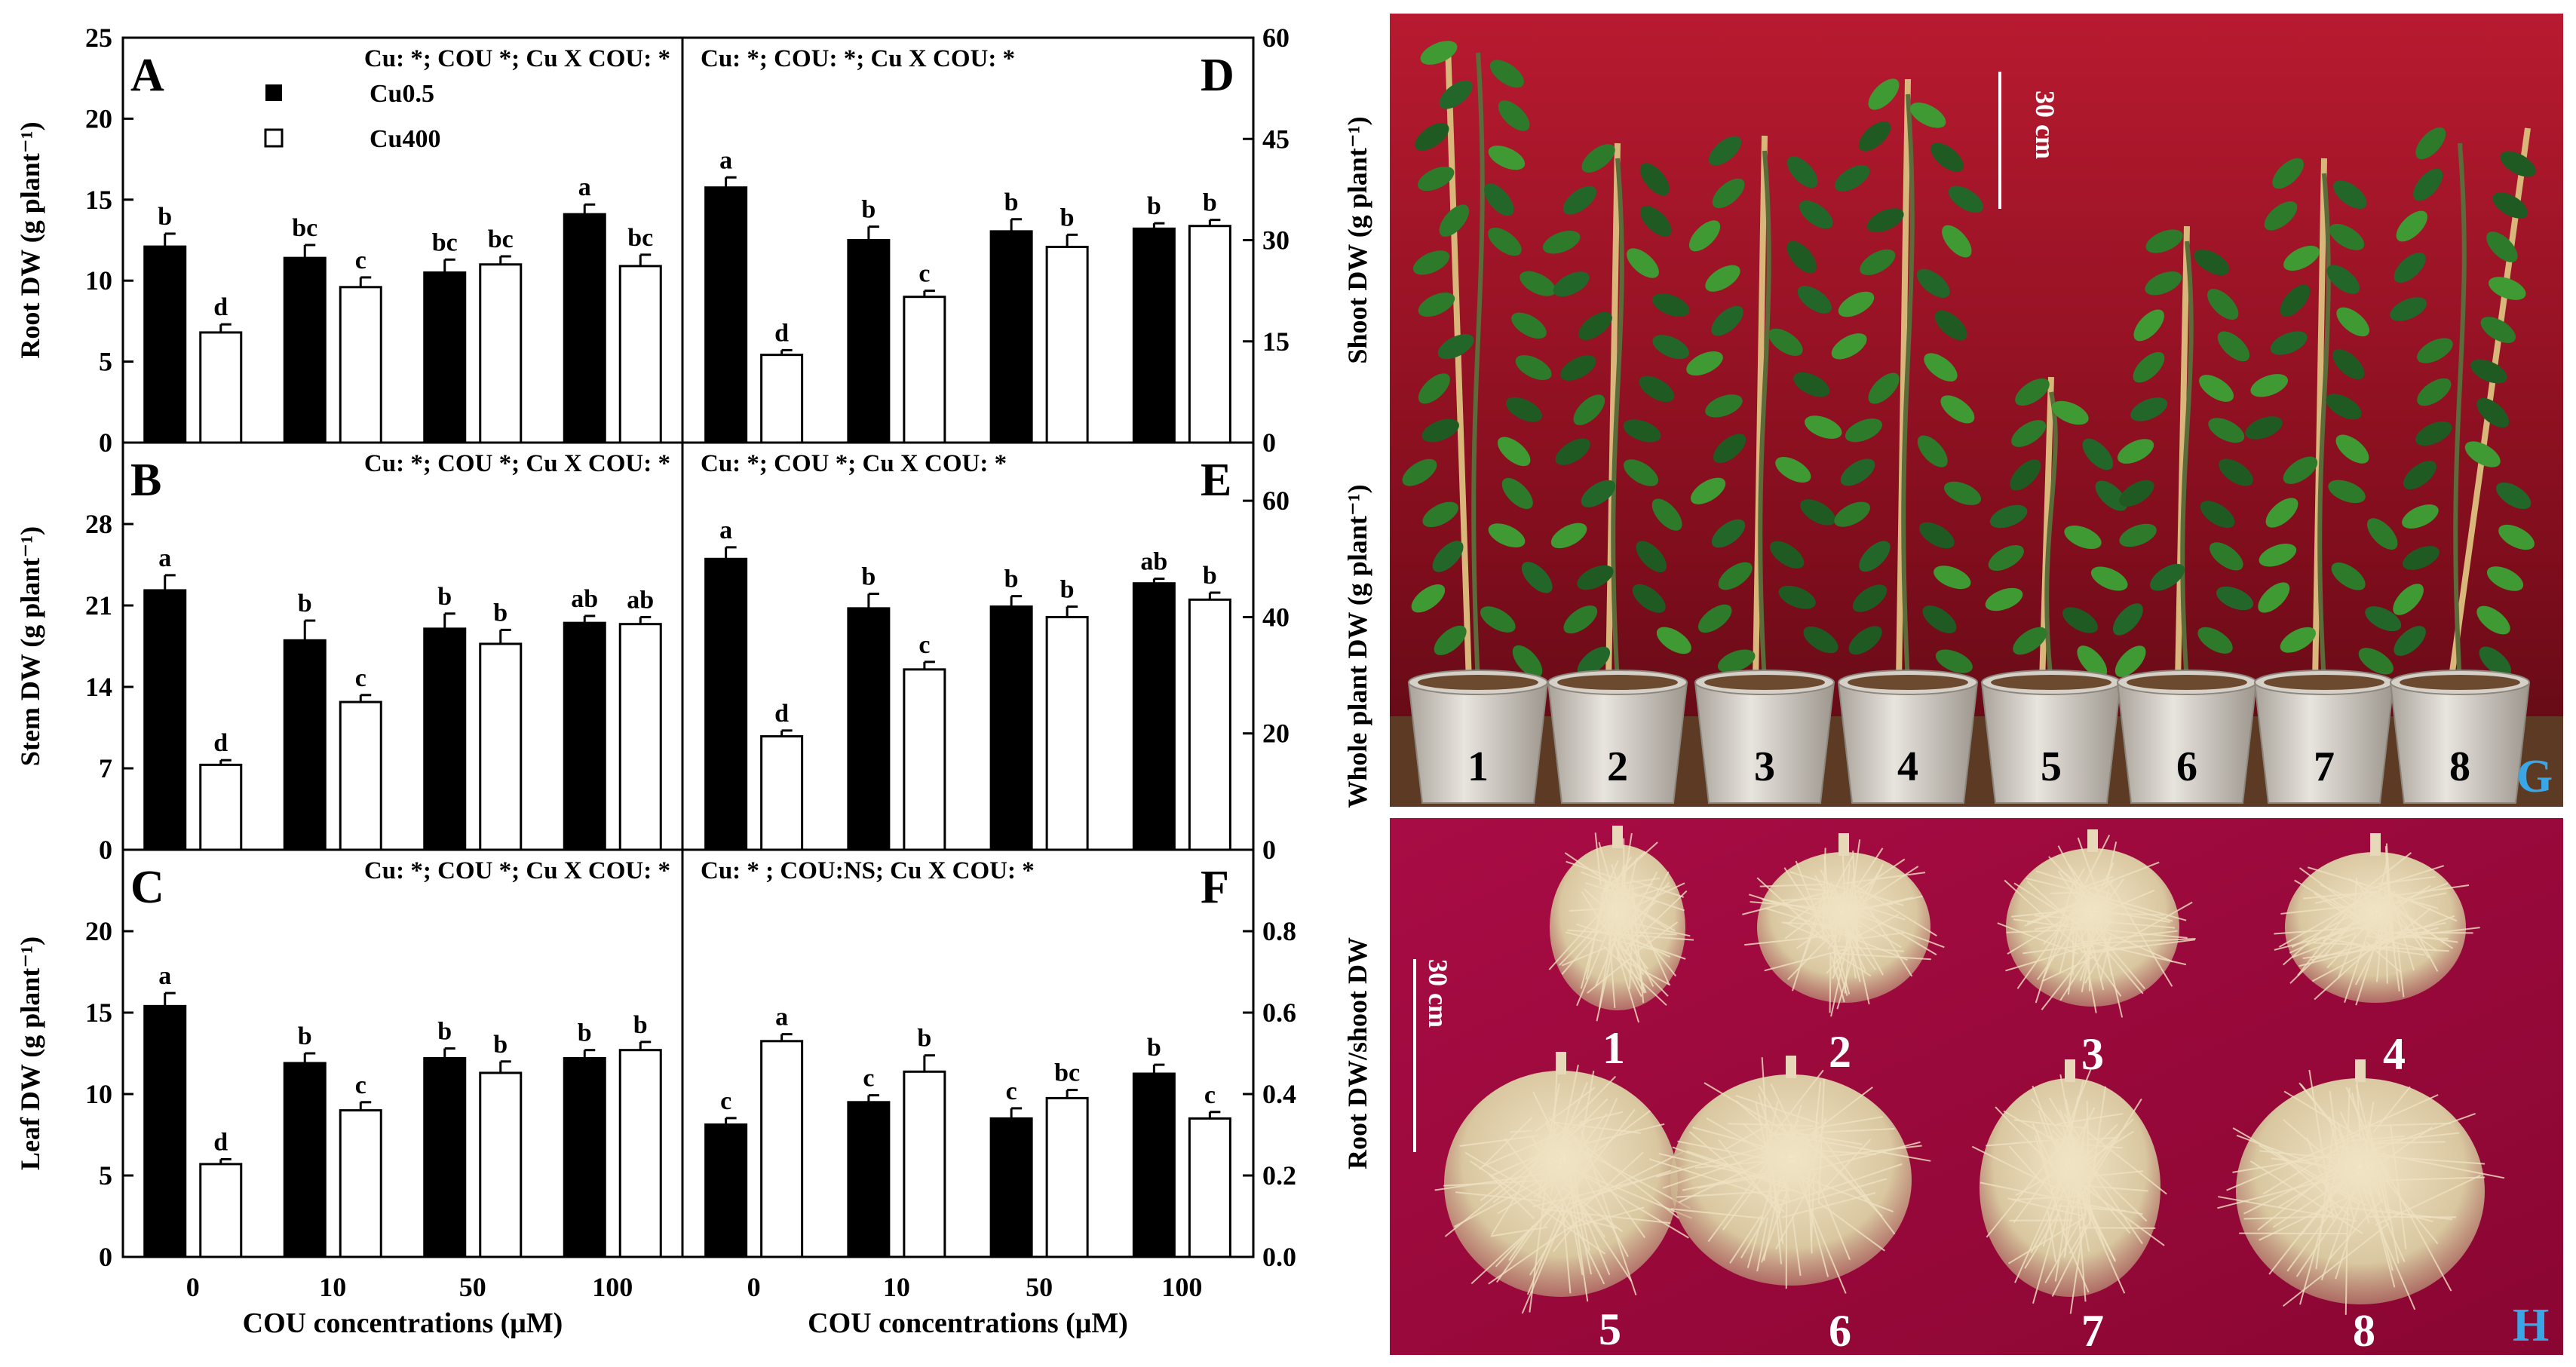 Image resolution: width=2576 pixels, height=1367 pixels. Describe the element at coordinates (98, 524) in the screenshot. I see `y-tick-label: 28` at that location.